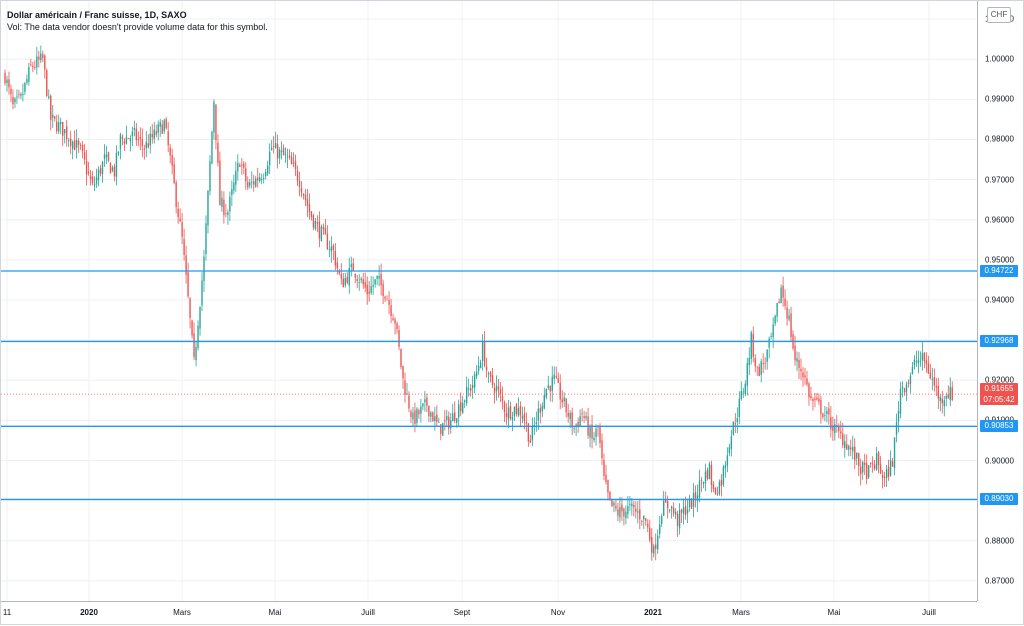  Describe the element at coordinates (999, 461) in the screenshot. I see `price-tick-label: 0.90000` at that location.